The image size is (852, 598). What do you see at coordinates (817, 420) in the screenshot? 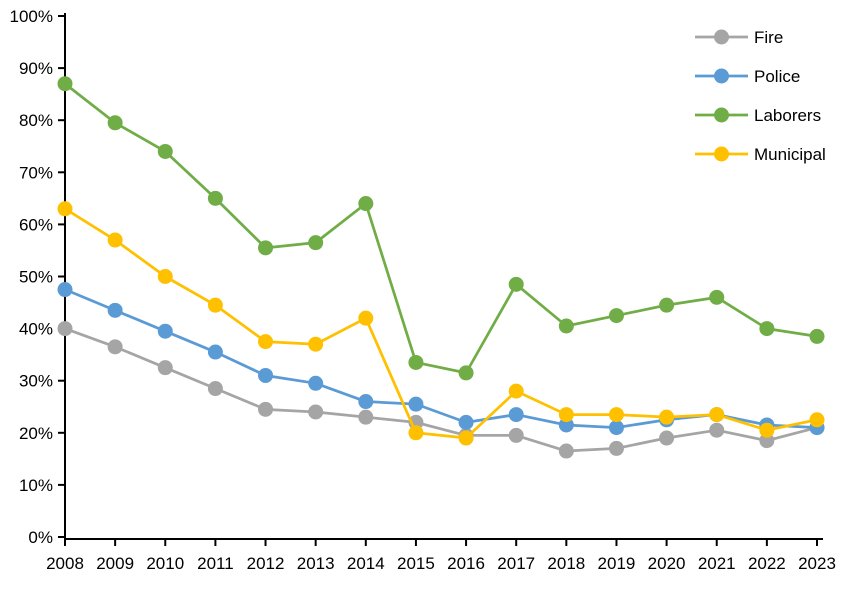
I see `data-point-municipal-2023` at bounding box center [817, 420].